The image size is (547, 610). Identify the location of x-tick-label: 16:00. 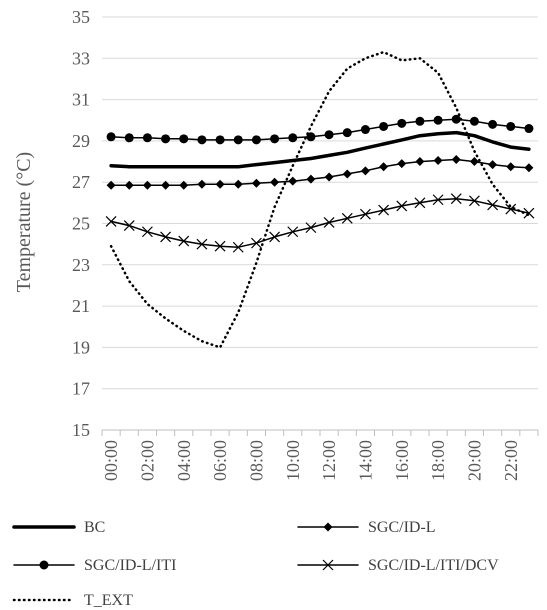
(402, 460).